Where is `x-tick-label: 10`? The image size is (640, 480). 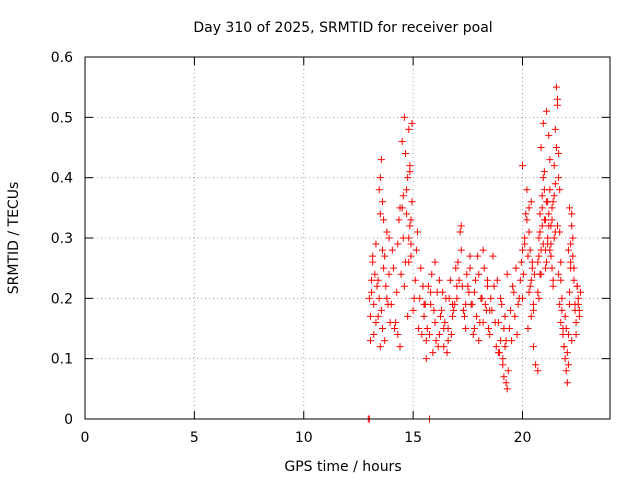 x-tick-label: 10 is located at coordinates (304, 438).